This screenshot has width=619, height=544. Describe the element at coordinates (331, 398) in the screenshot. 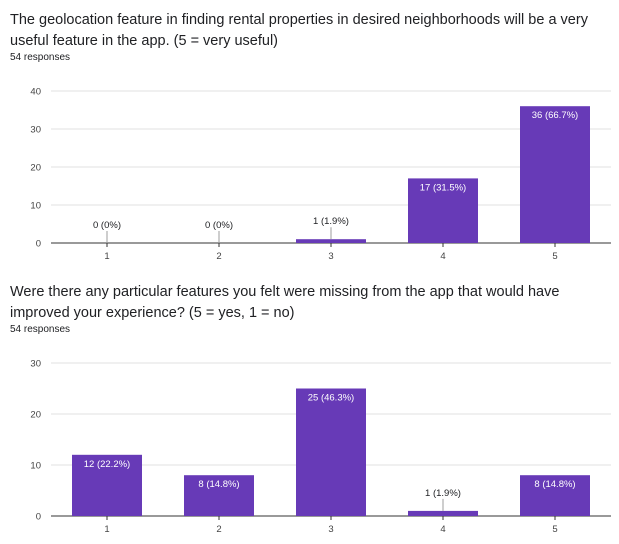

I see `data-label: 25 (46.3%)` at that location.